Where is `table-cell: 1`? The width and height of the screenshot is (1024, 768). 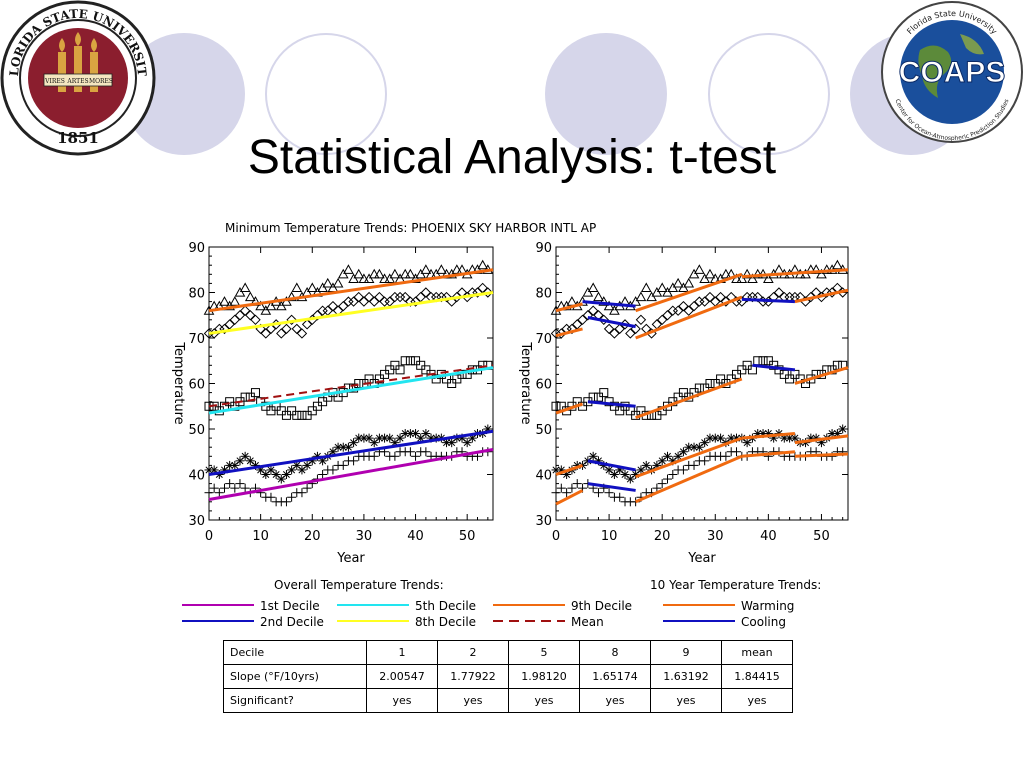
table-cell: 1 is located at coordinates (402, 652).